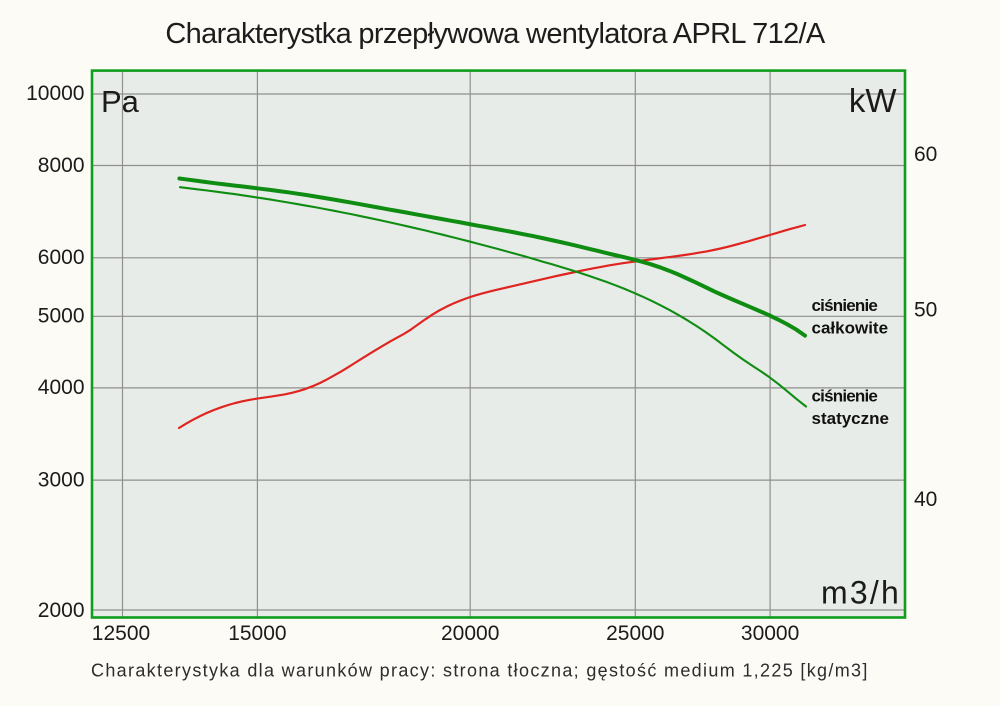  Describe the element at coordinates (850, 328) in the screenshot. I see `svg-text: całkowite` at that location.